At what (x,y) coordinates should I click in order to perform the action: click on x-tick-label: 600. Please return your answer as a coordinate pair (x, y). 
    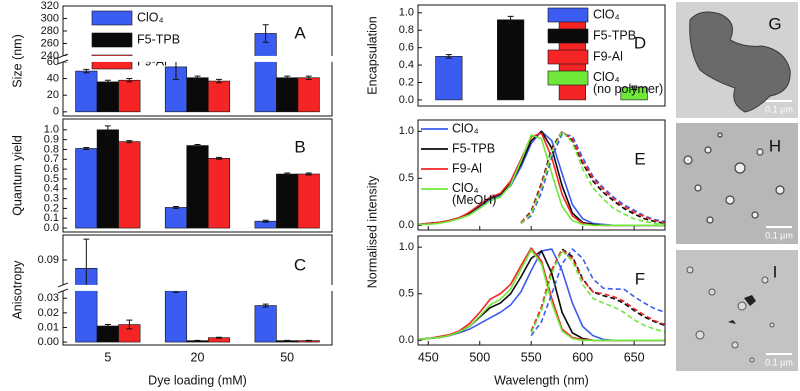
    Looking at the image, I should click on (582, 357).